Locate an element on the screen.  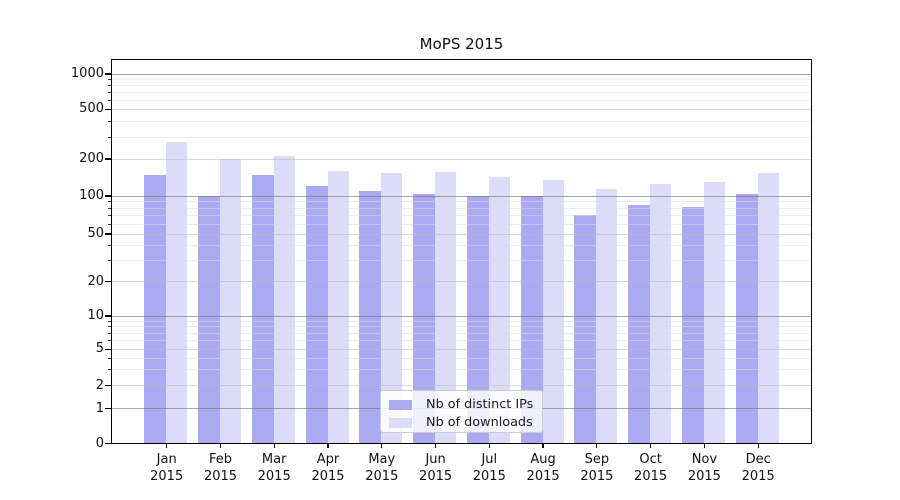
bar-aug-distinct-ips is located at coordinates (531, 319).